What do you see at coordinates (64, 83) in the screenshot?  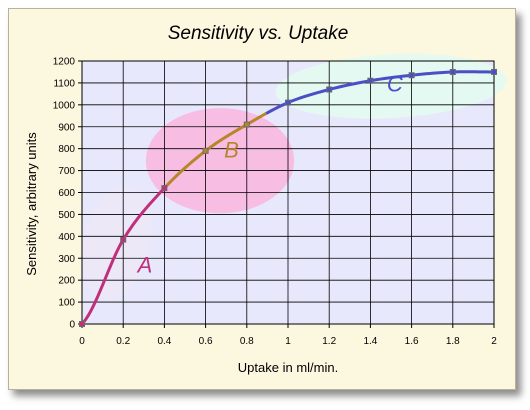 I see `y-tick-label: 1100` at bounding box center [64, 83].